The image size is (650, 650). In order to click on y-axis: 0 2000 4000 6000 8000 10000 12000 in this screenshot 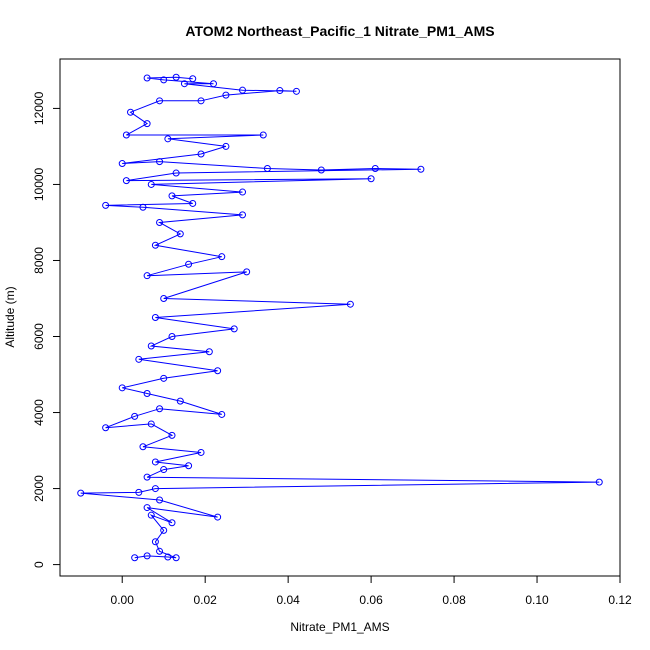, I will do `click(46, 329)`.